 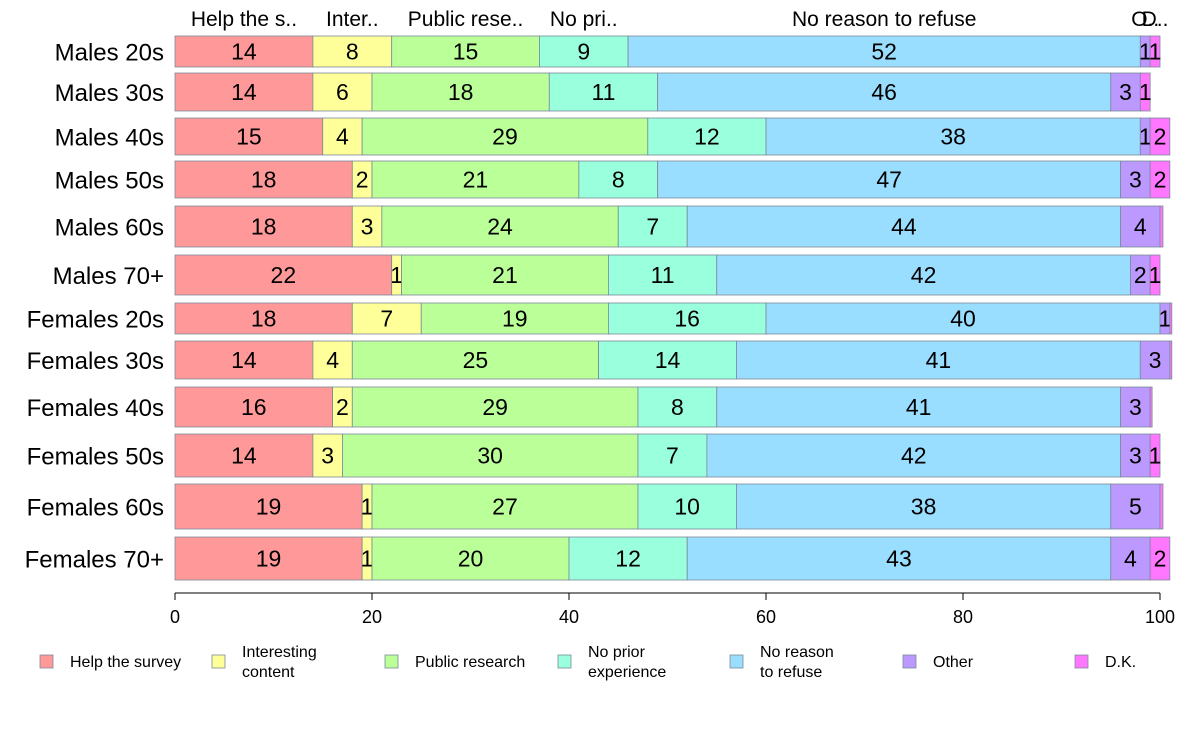 I want to click on legend-label: Interesting content, so click(x=279, y=662).